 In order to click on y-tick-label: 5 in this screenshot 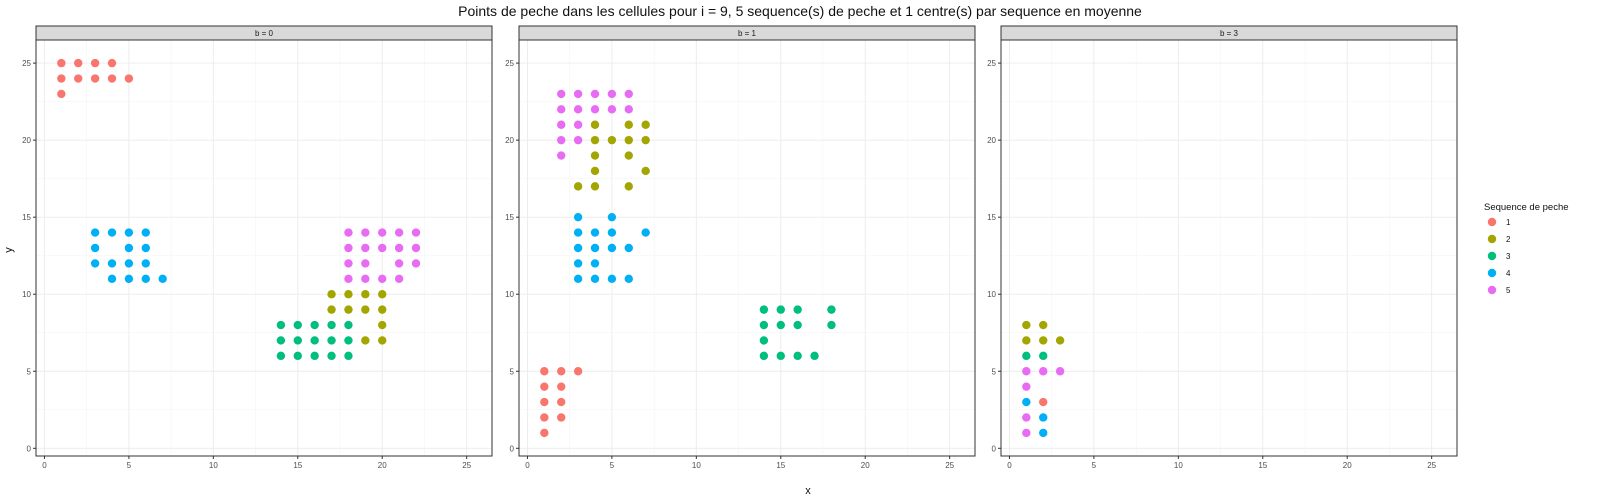, I will do `click(512, 371)`.